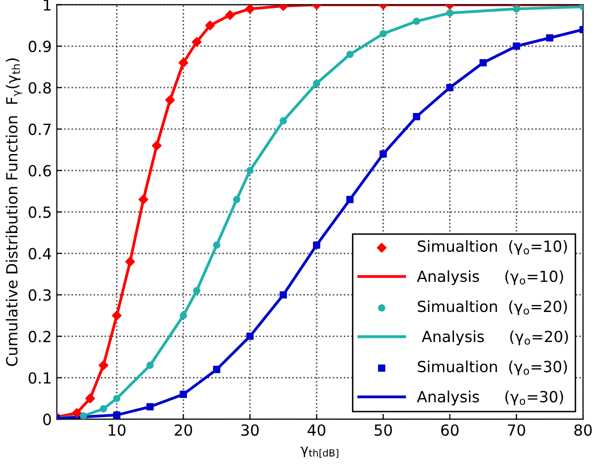  Describe the element at coordinates (117, 430) in the screenshot. I see `x-tick-label: 10` at that location.